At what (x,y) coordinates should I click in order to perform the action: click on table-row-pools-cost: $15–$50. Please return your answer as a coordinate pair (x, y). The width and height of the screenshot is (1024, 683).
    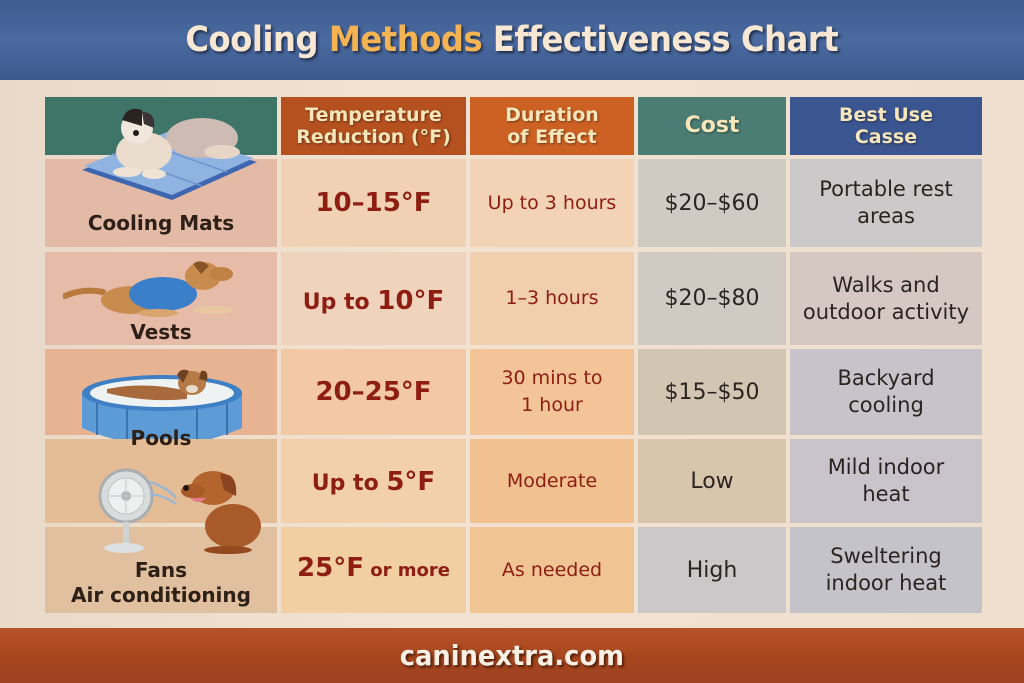
    Looking at the image, I should click on (712, 392).